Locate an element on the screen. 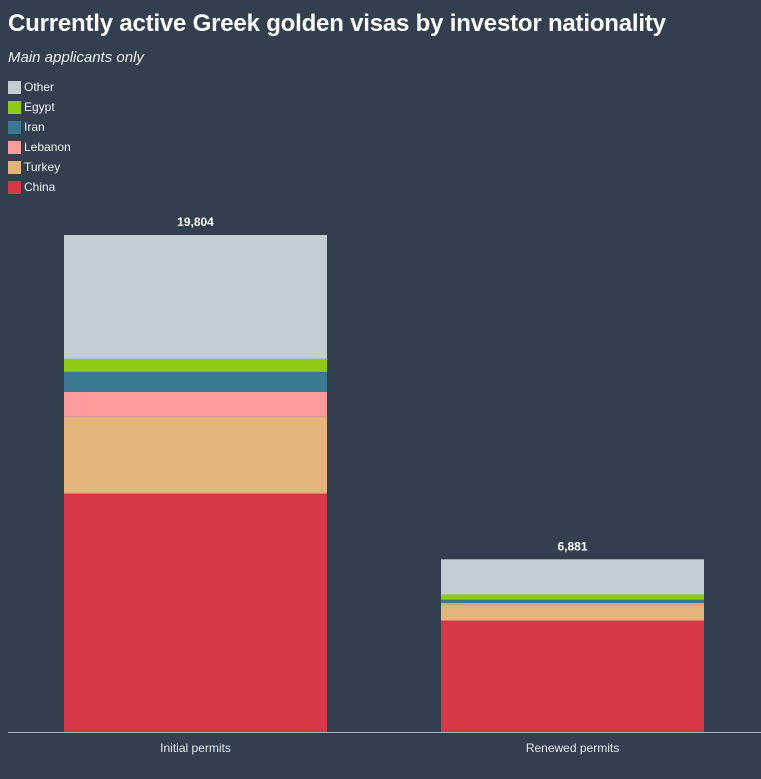  bar-segment-turkey-renewed is located at coordinates (572, 612).